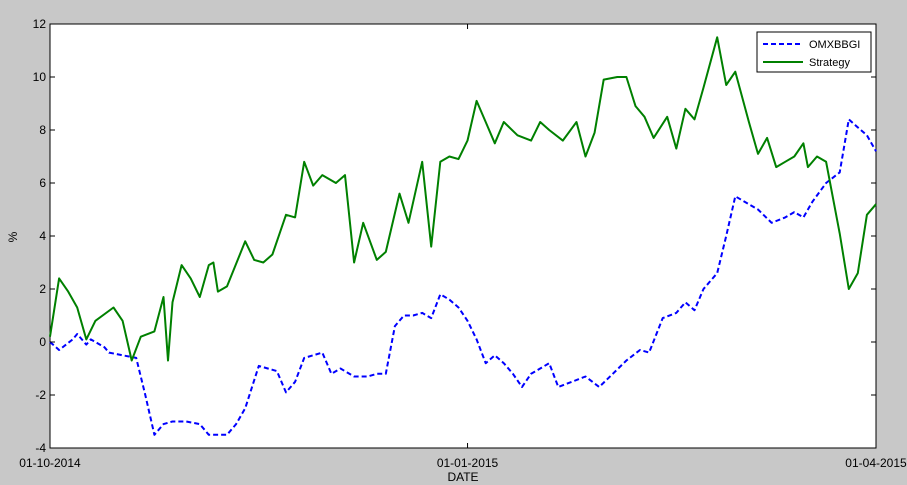  I want to click on y-tick-label: -2, so click(40, 395).